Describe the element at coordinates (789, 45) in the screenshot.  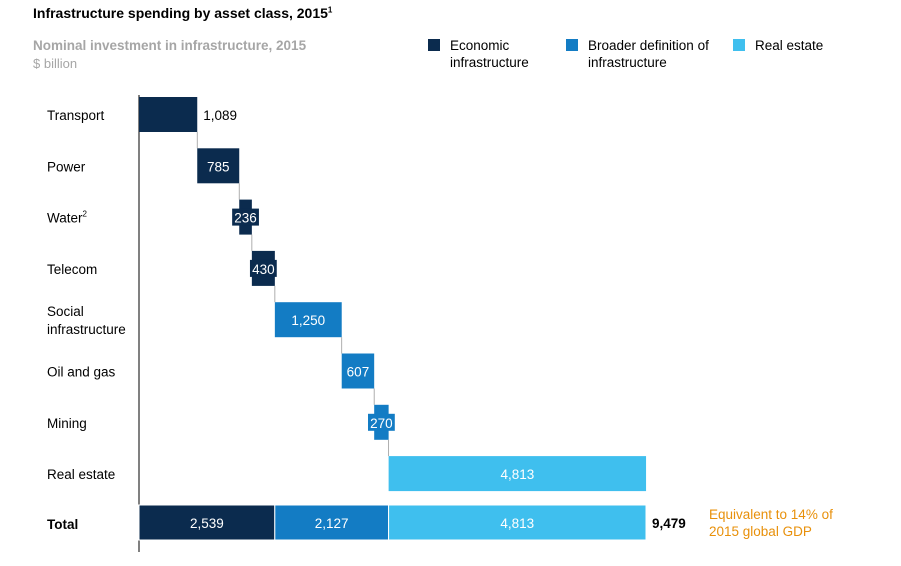
I see `legend-label-real-estate: Real estate` at that location.